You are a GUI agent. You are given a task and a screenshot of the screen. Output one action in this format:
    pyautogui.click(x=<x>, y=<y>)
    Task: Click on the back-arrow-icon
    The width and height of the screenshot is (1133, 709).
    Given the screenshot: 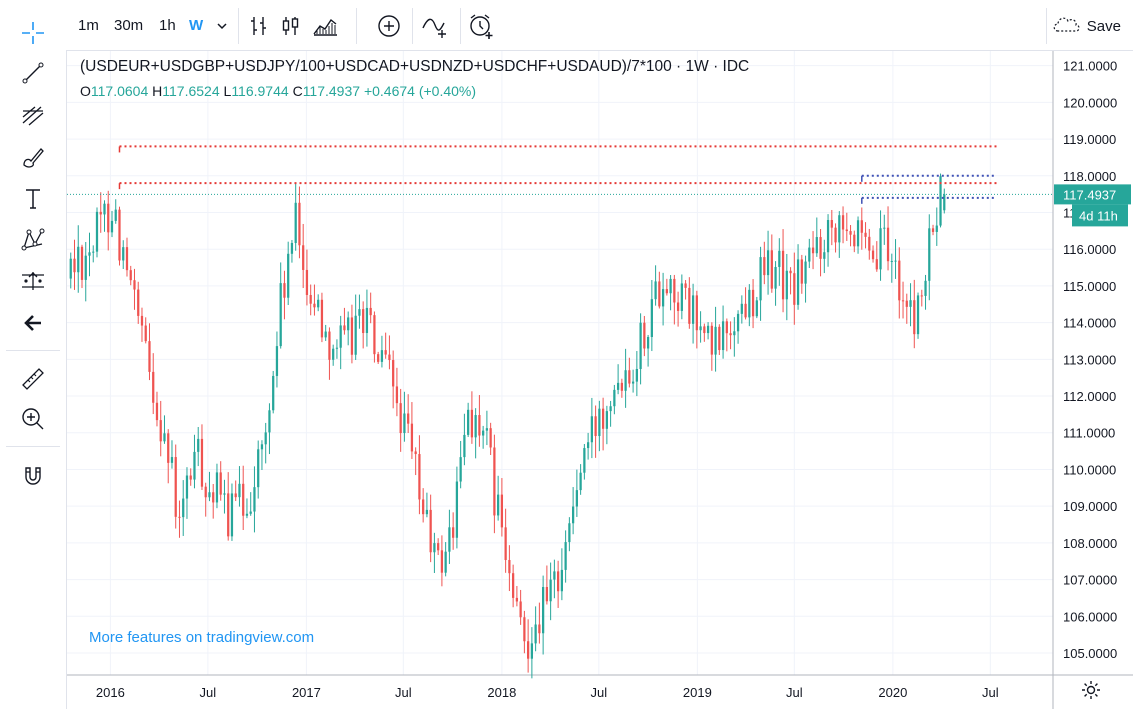 What is the action you would take?
    pyautogui.click(x=33, y=323)
    